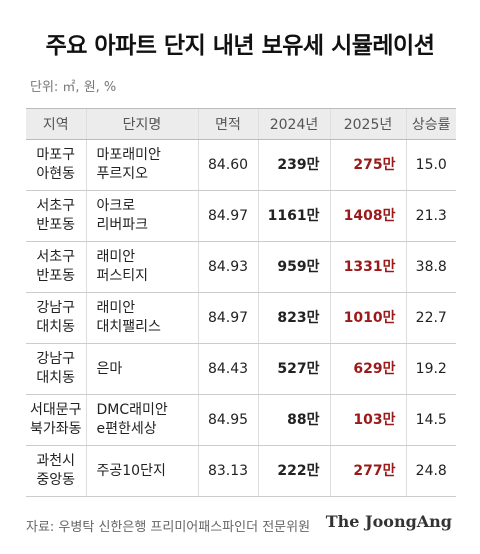 Image resolution: width=480 pixels, height=554 pixels. What do you see at coordinates (56, 461) in the screenshot?
I see `region-district: 과천시` at bounding box center [56, 461].